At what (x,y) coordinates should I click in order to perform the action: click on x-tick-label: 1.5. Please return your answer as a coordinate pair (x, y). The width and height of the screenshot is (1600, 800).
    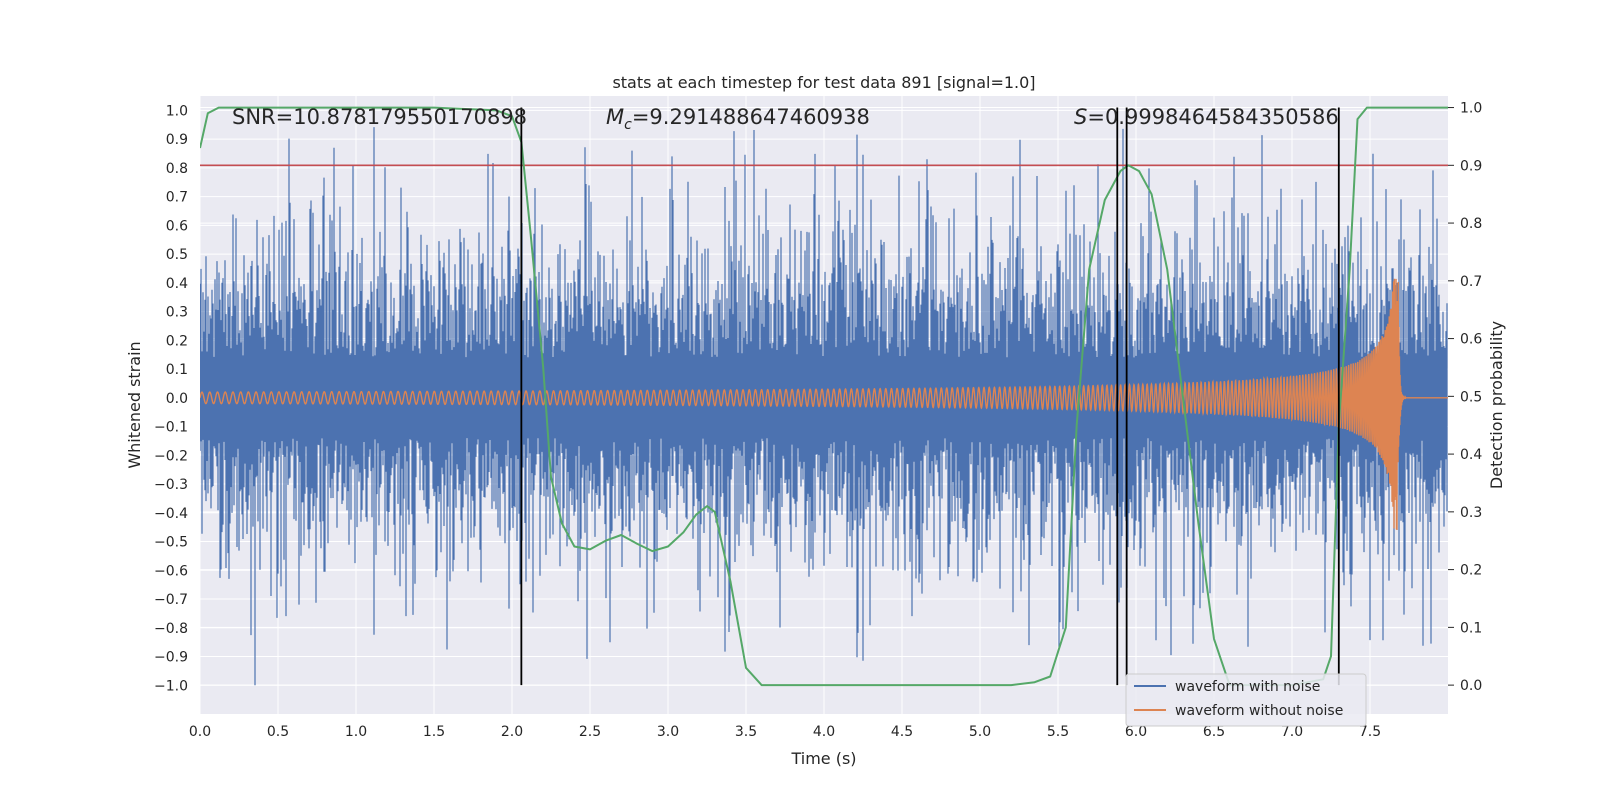
    Looking at the image, I should click on (434, 732).